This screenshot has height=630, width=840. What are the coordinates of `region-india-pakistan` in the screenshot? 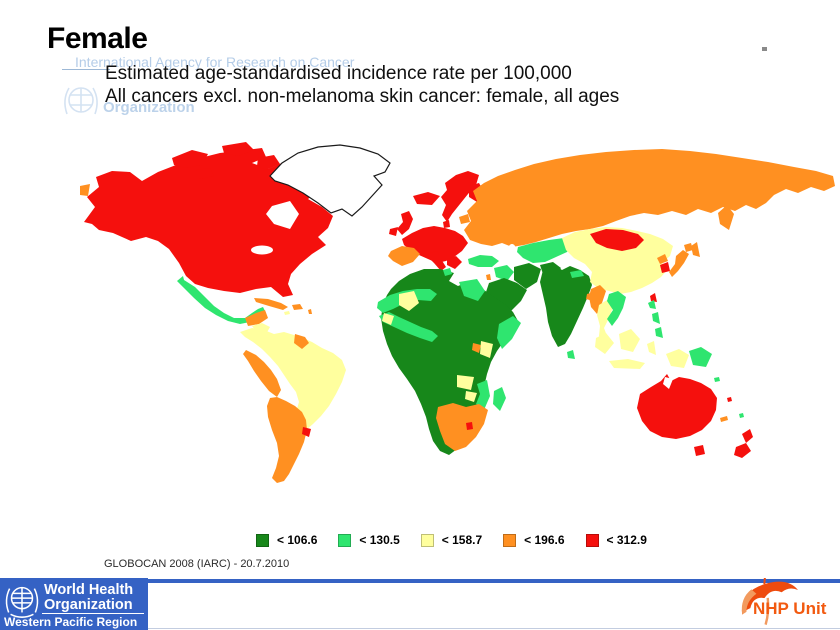 It's located at (566, 305).